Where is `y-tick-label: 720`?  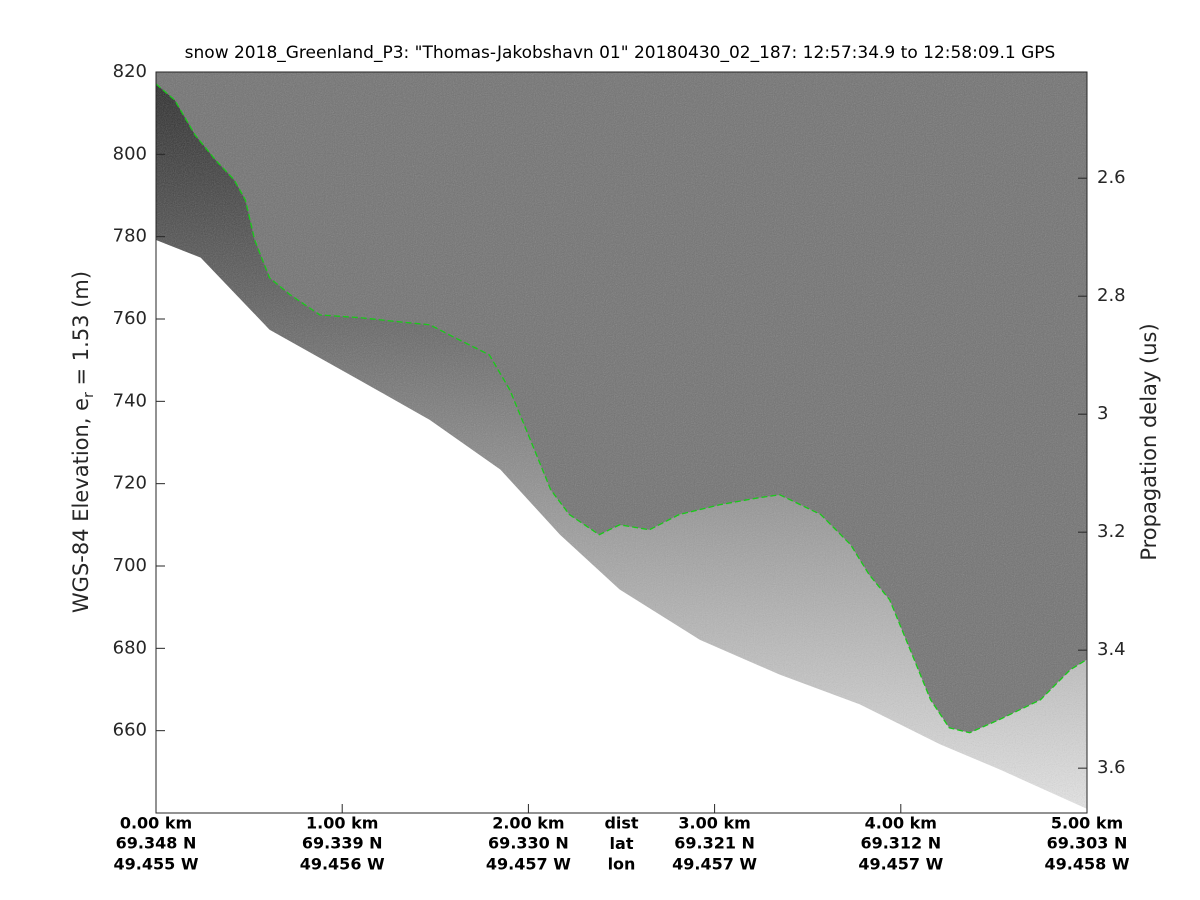 y-tick-label: 720 is located at coordinates (130, 483).